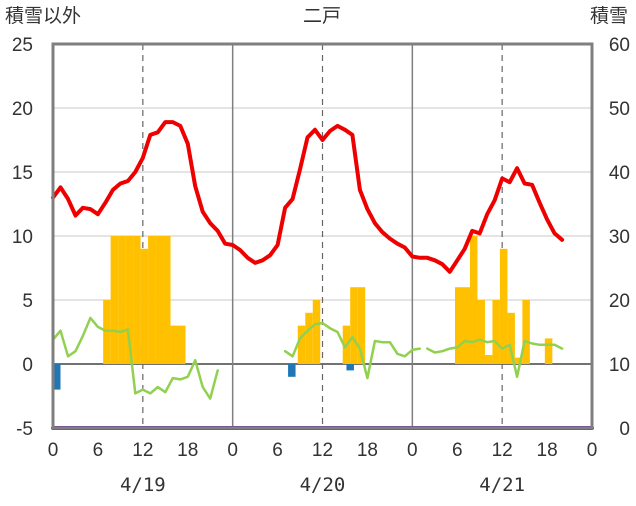 Image resolution: width=636 pixels, height=506 pixels. Describe the element at coordinates (27, 301) in the screenshot. I see `left-tick-label: 5` at that location.